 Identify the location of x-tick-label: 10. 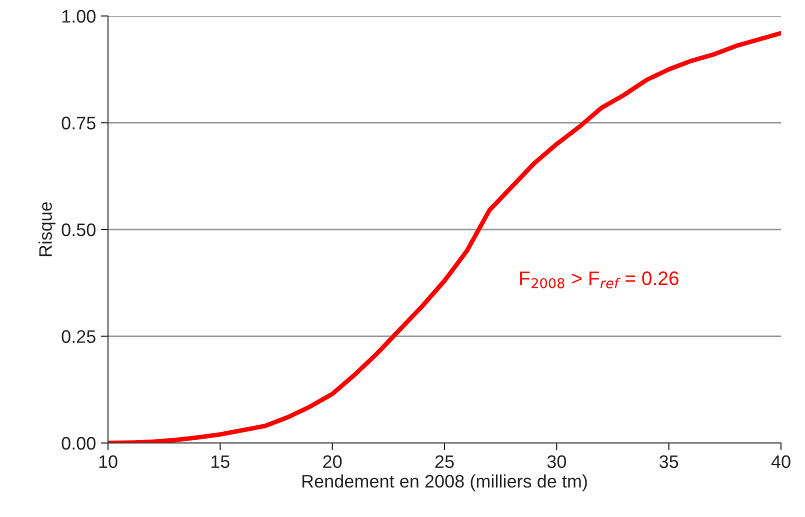
(108, 461).